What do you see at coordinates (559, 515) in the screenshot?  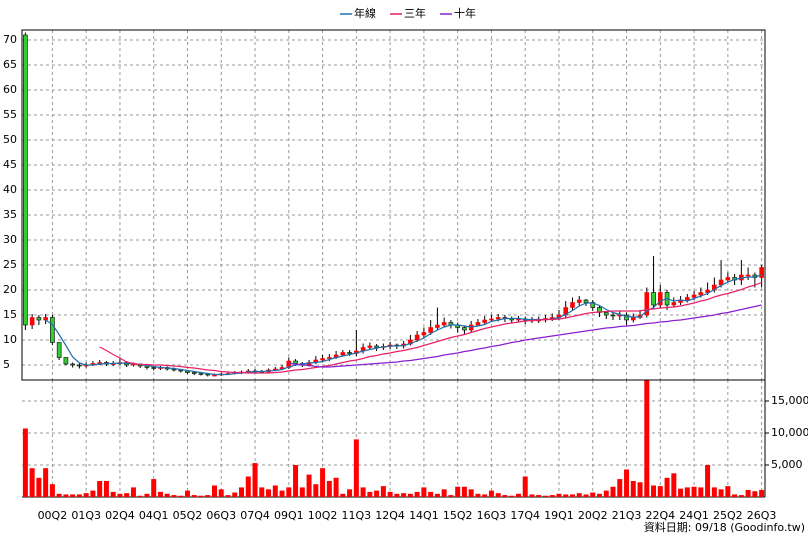 I see `x-tick-label: 19Q1` at bounding box center [559, 515].